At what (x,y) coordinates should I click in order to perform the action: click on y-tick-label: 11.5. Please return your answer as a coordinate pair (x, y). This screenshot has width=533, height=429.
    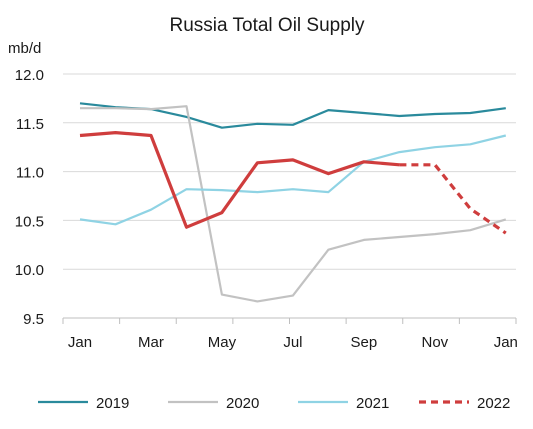
    Looking at the image, I should click on (30, 124).